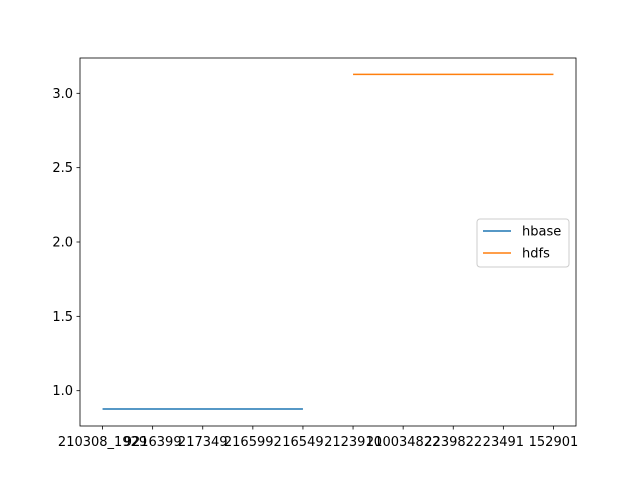 This screenshot has height=480, width=640. What do you see at coordinates (102, 442) in the screenshot?
I see `x-tick-label: 210308_1929` at bounding box center [102, 442].